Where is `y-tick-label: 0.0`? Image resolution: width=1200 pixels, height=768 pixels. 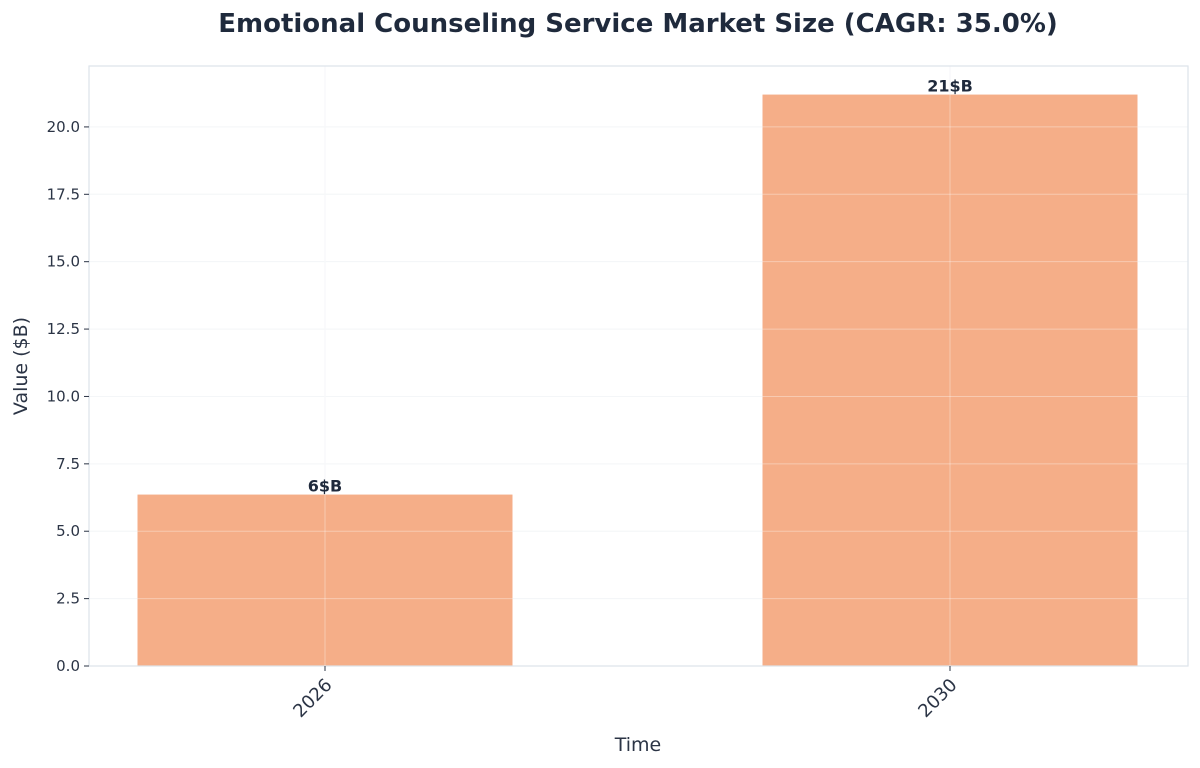
y-tick-label: 0.0 is located at coordinates (68, 666).